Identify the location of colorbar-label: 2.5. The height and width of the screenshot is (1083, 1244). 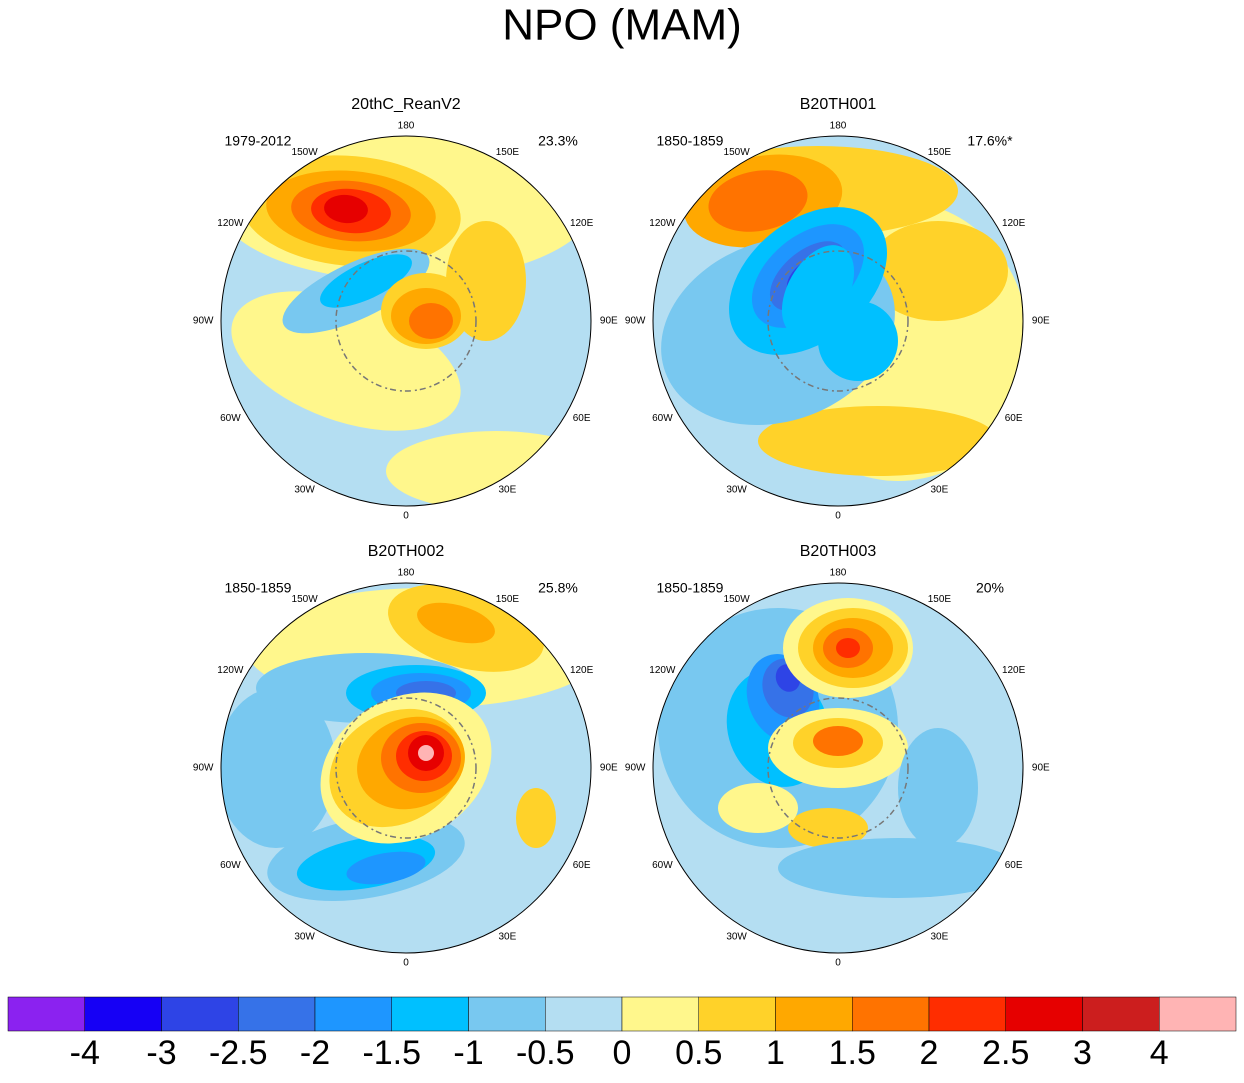
(1005, 1053).